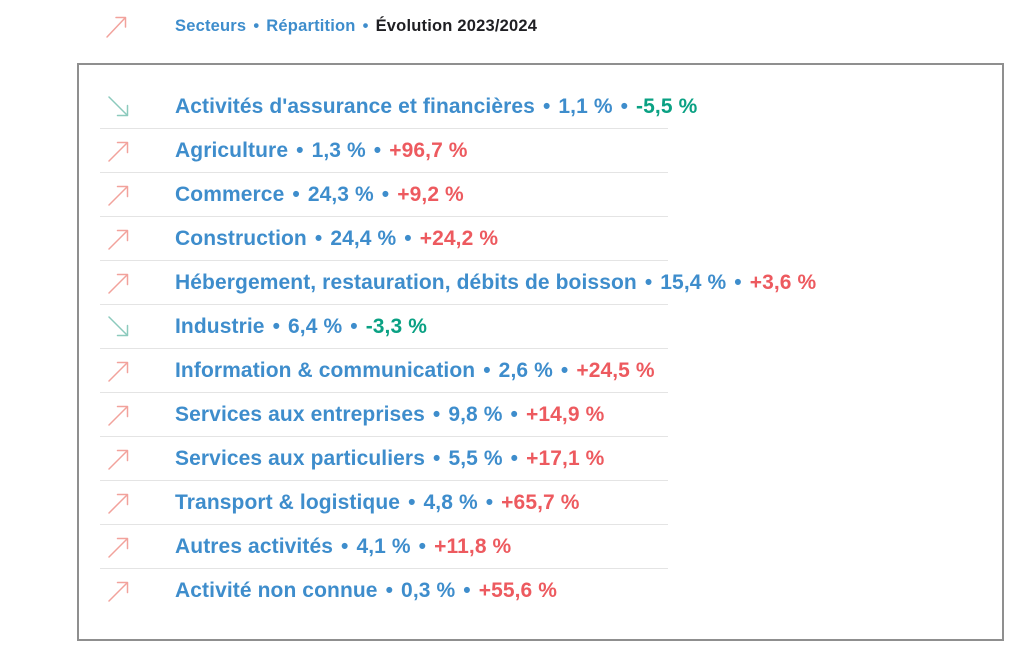  Describe the element at coordinates (430, 194) in the screenshot. I see `change-value: +9,2 %` at that location.